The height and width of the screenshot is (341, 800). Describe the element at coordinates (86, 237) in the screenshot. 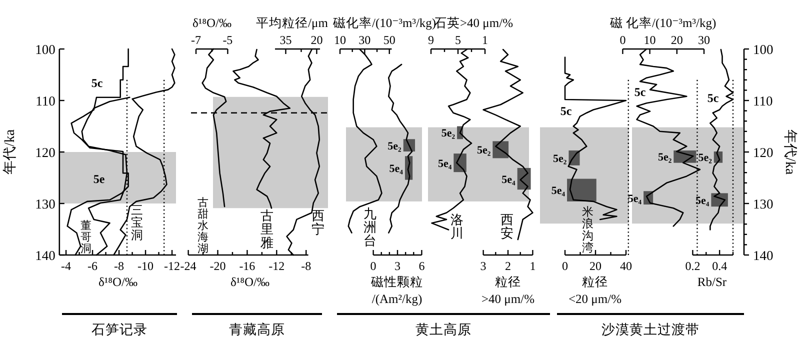

I see `annotation: 董哥洞` at that location.